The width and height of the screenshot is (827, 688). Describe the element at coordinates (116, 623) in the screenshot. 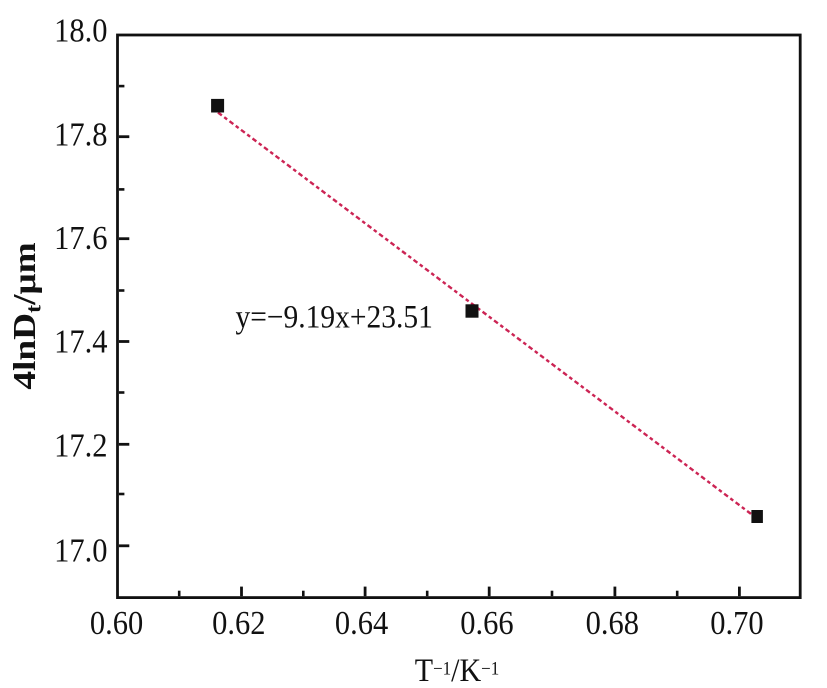

I see `svg-text: 0.60` at that location.